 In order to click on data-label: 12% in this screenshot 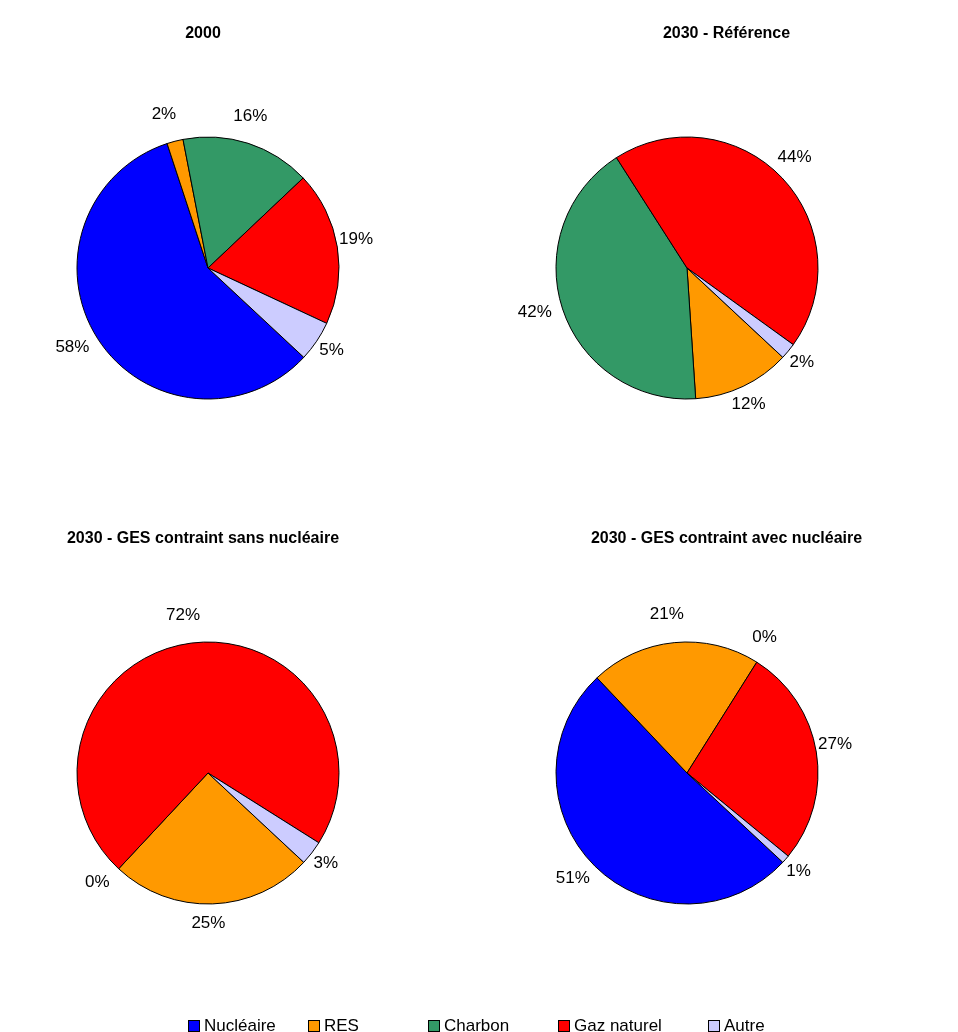, I will do `click(748, 403)`.